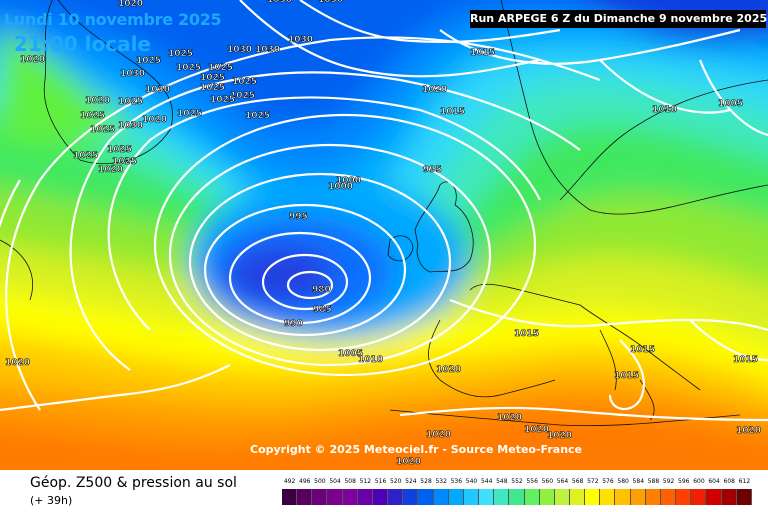  I want to click on color-scale-label: 604, so click(714, 481).